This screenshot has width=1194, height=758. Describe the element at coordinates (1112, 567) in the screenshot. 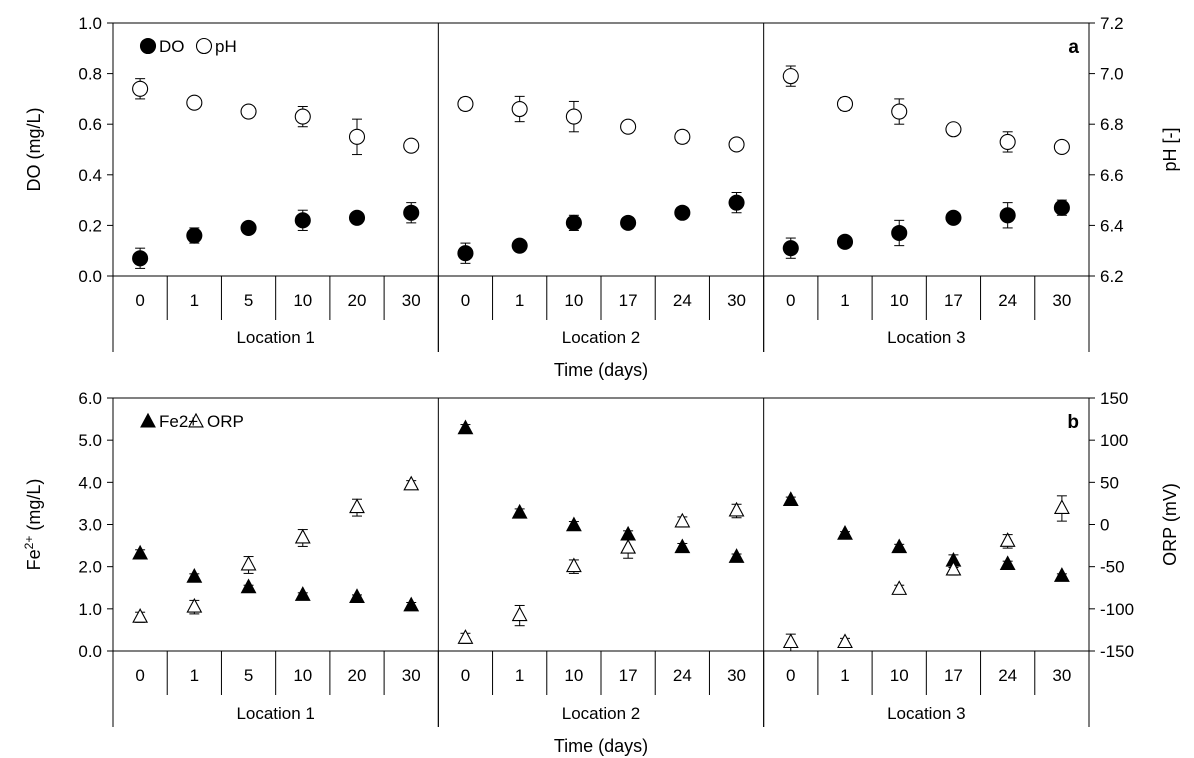

I see `y-right-tick-label: -50` at that location.